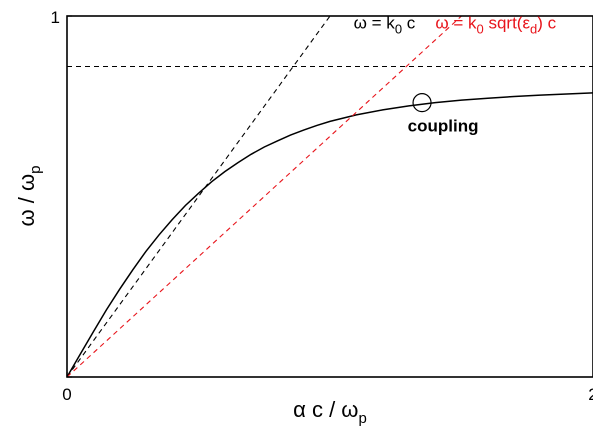  Describe the element at coordinates (443, 126) in the screenshot. I see `coupling-label: coupling` at that location.